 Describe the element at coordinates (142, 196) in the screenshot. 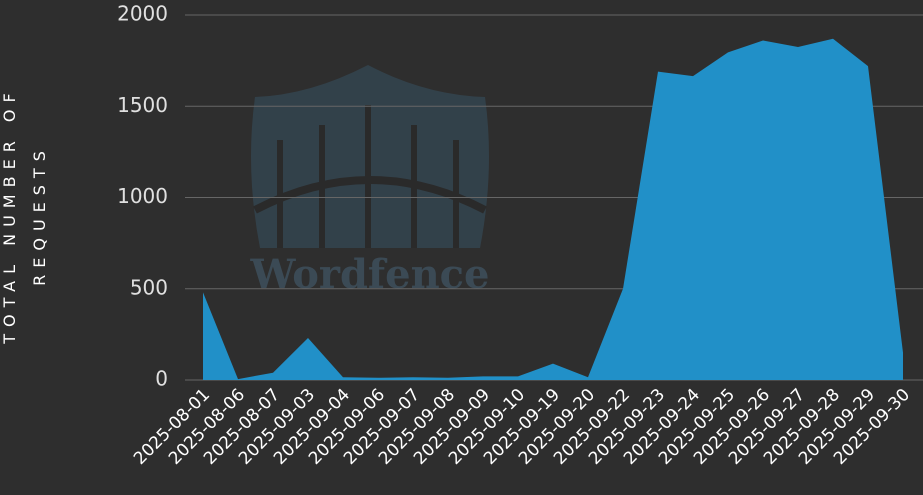

I see `y-tick-label: 1000` at that location.